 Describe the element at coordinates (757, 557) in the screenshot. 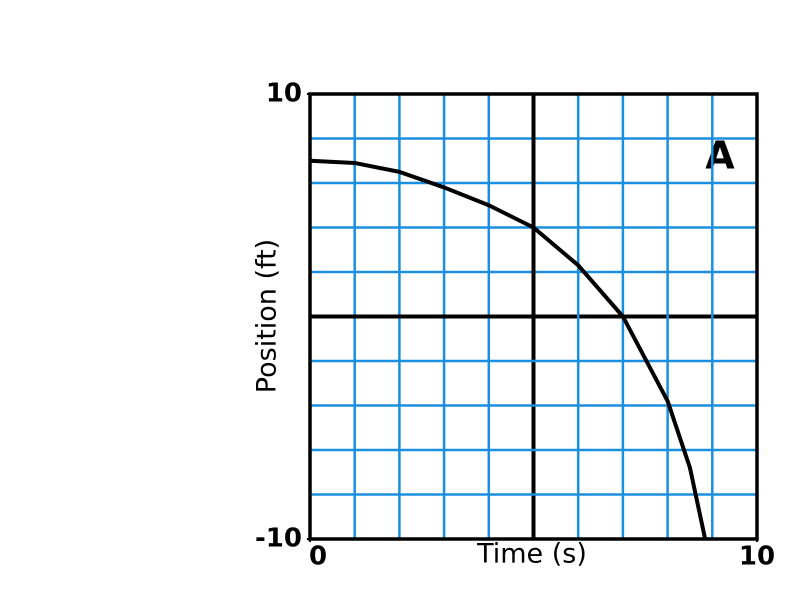

I see `x-tick-label: 10` at that location.